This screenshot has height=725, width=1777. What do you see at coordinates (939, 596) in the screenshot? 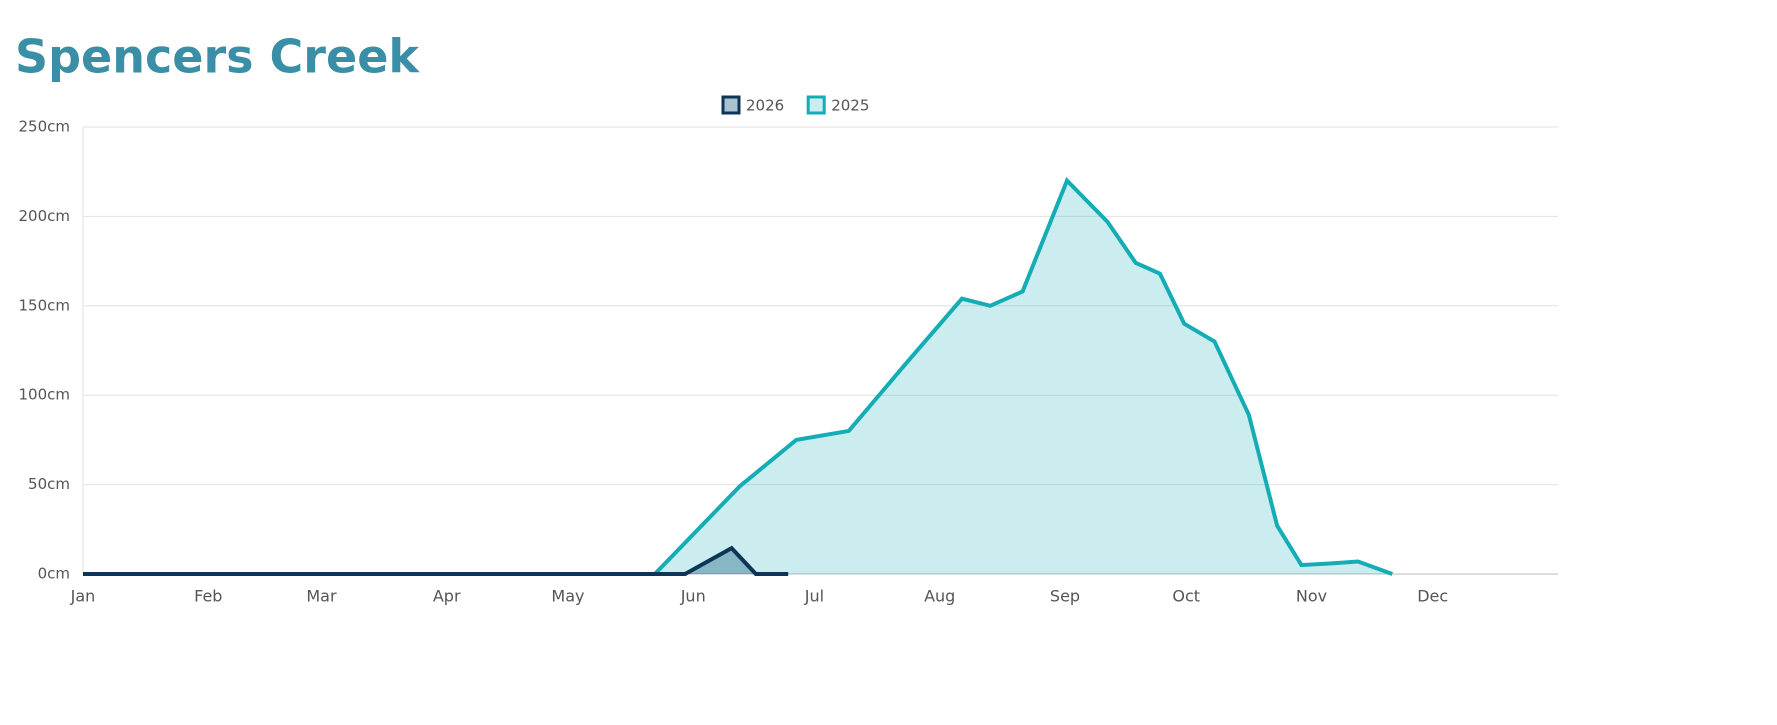
I see `x-tick-label: Aug` at bounding box center [939, 596].